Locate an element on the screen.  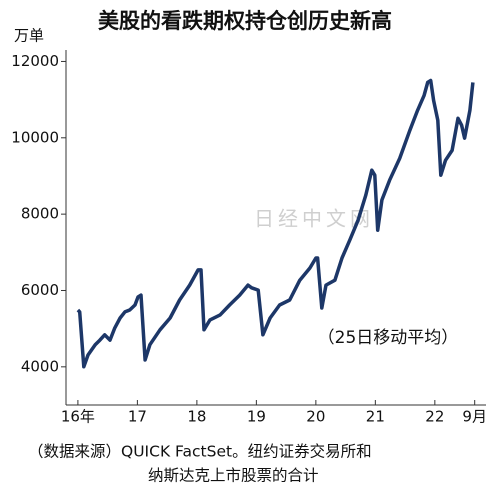
x-tick-label: 17 is located at coordinates (137, 417).